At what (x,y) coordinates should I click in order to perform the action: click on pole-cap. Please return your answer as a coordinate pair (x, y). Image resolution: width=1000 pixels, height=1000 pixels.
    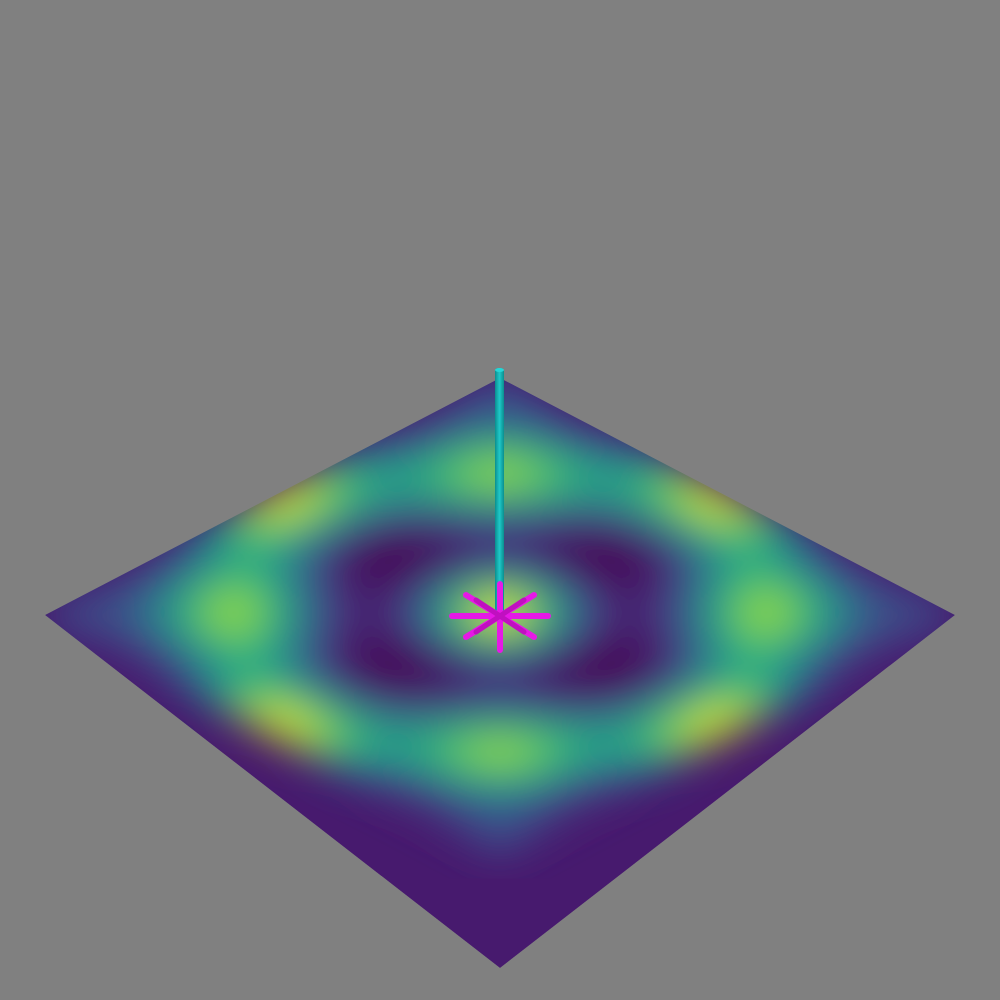
    Looking at the image, I should click on (499, 370).